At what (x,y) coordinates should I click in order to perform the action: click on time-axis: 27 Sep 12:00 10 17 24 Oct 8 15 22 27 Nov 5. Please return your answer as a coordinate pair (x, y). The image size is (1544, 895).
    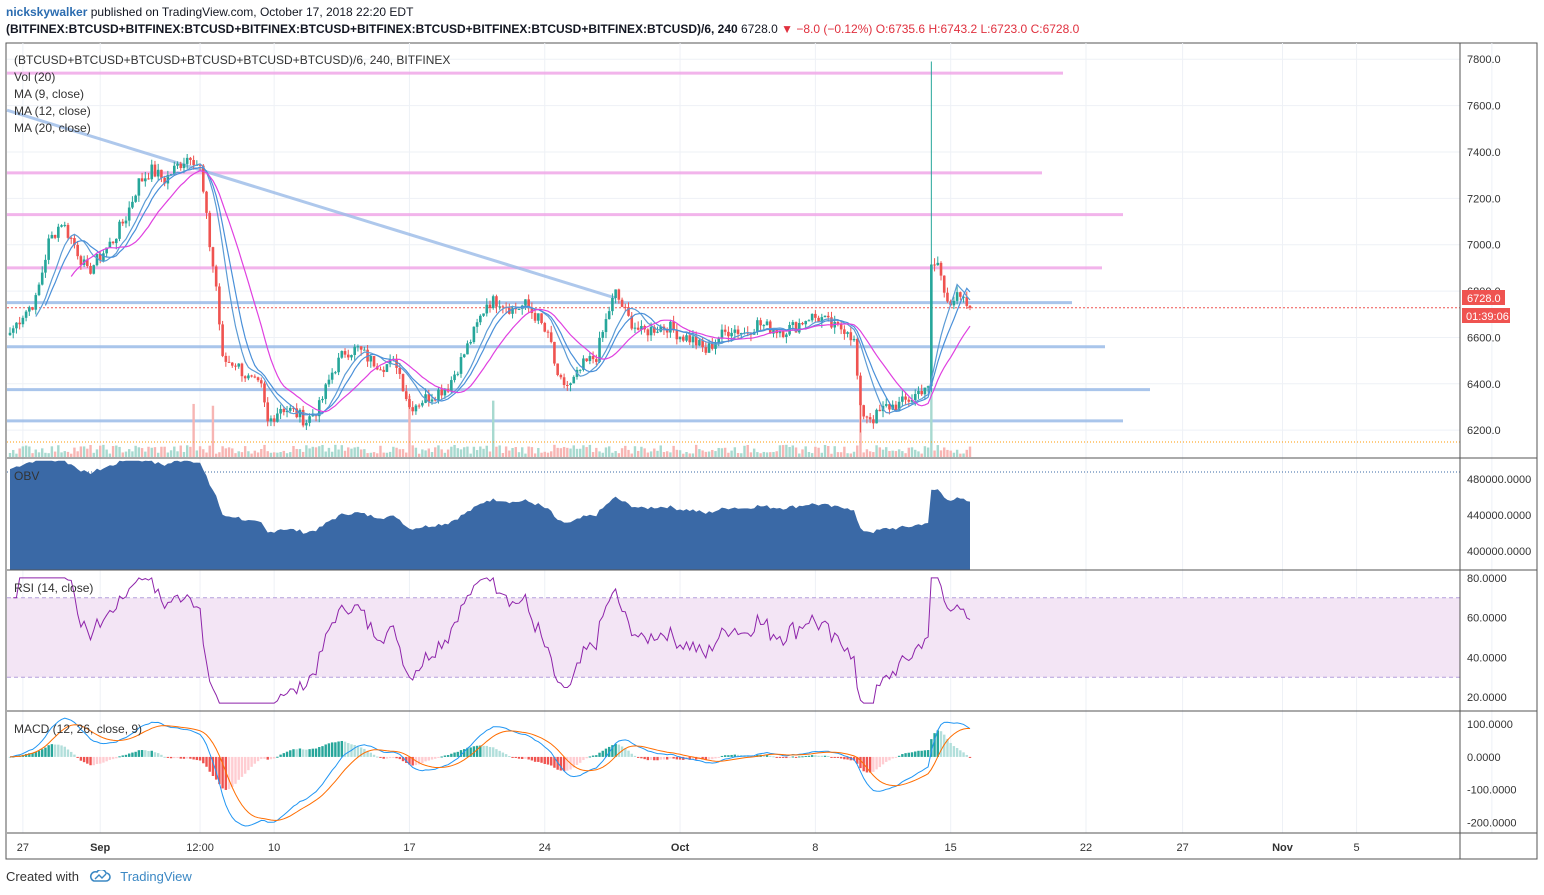
    Looking at the image, I should click on (688, 848).